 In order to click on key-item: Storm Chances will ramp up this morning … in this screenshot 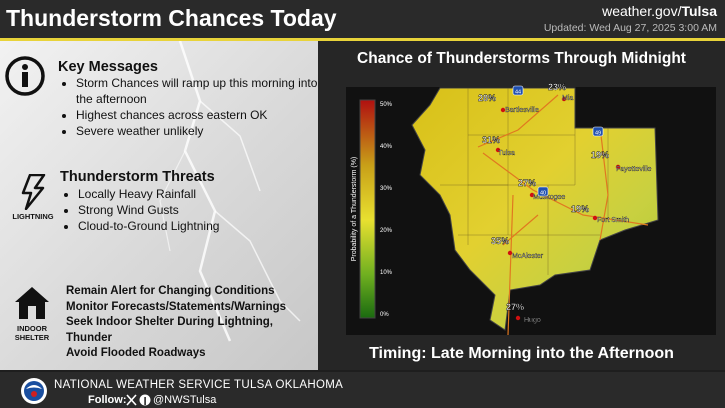, I will do `click(197, 91)`.